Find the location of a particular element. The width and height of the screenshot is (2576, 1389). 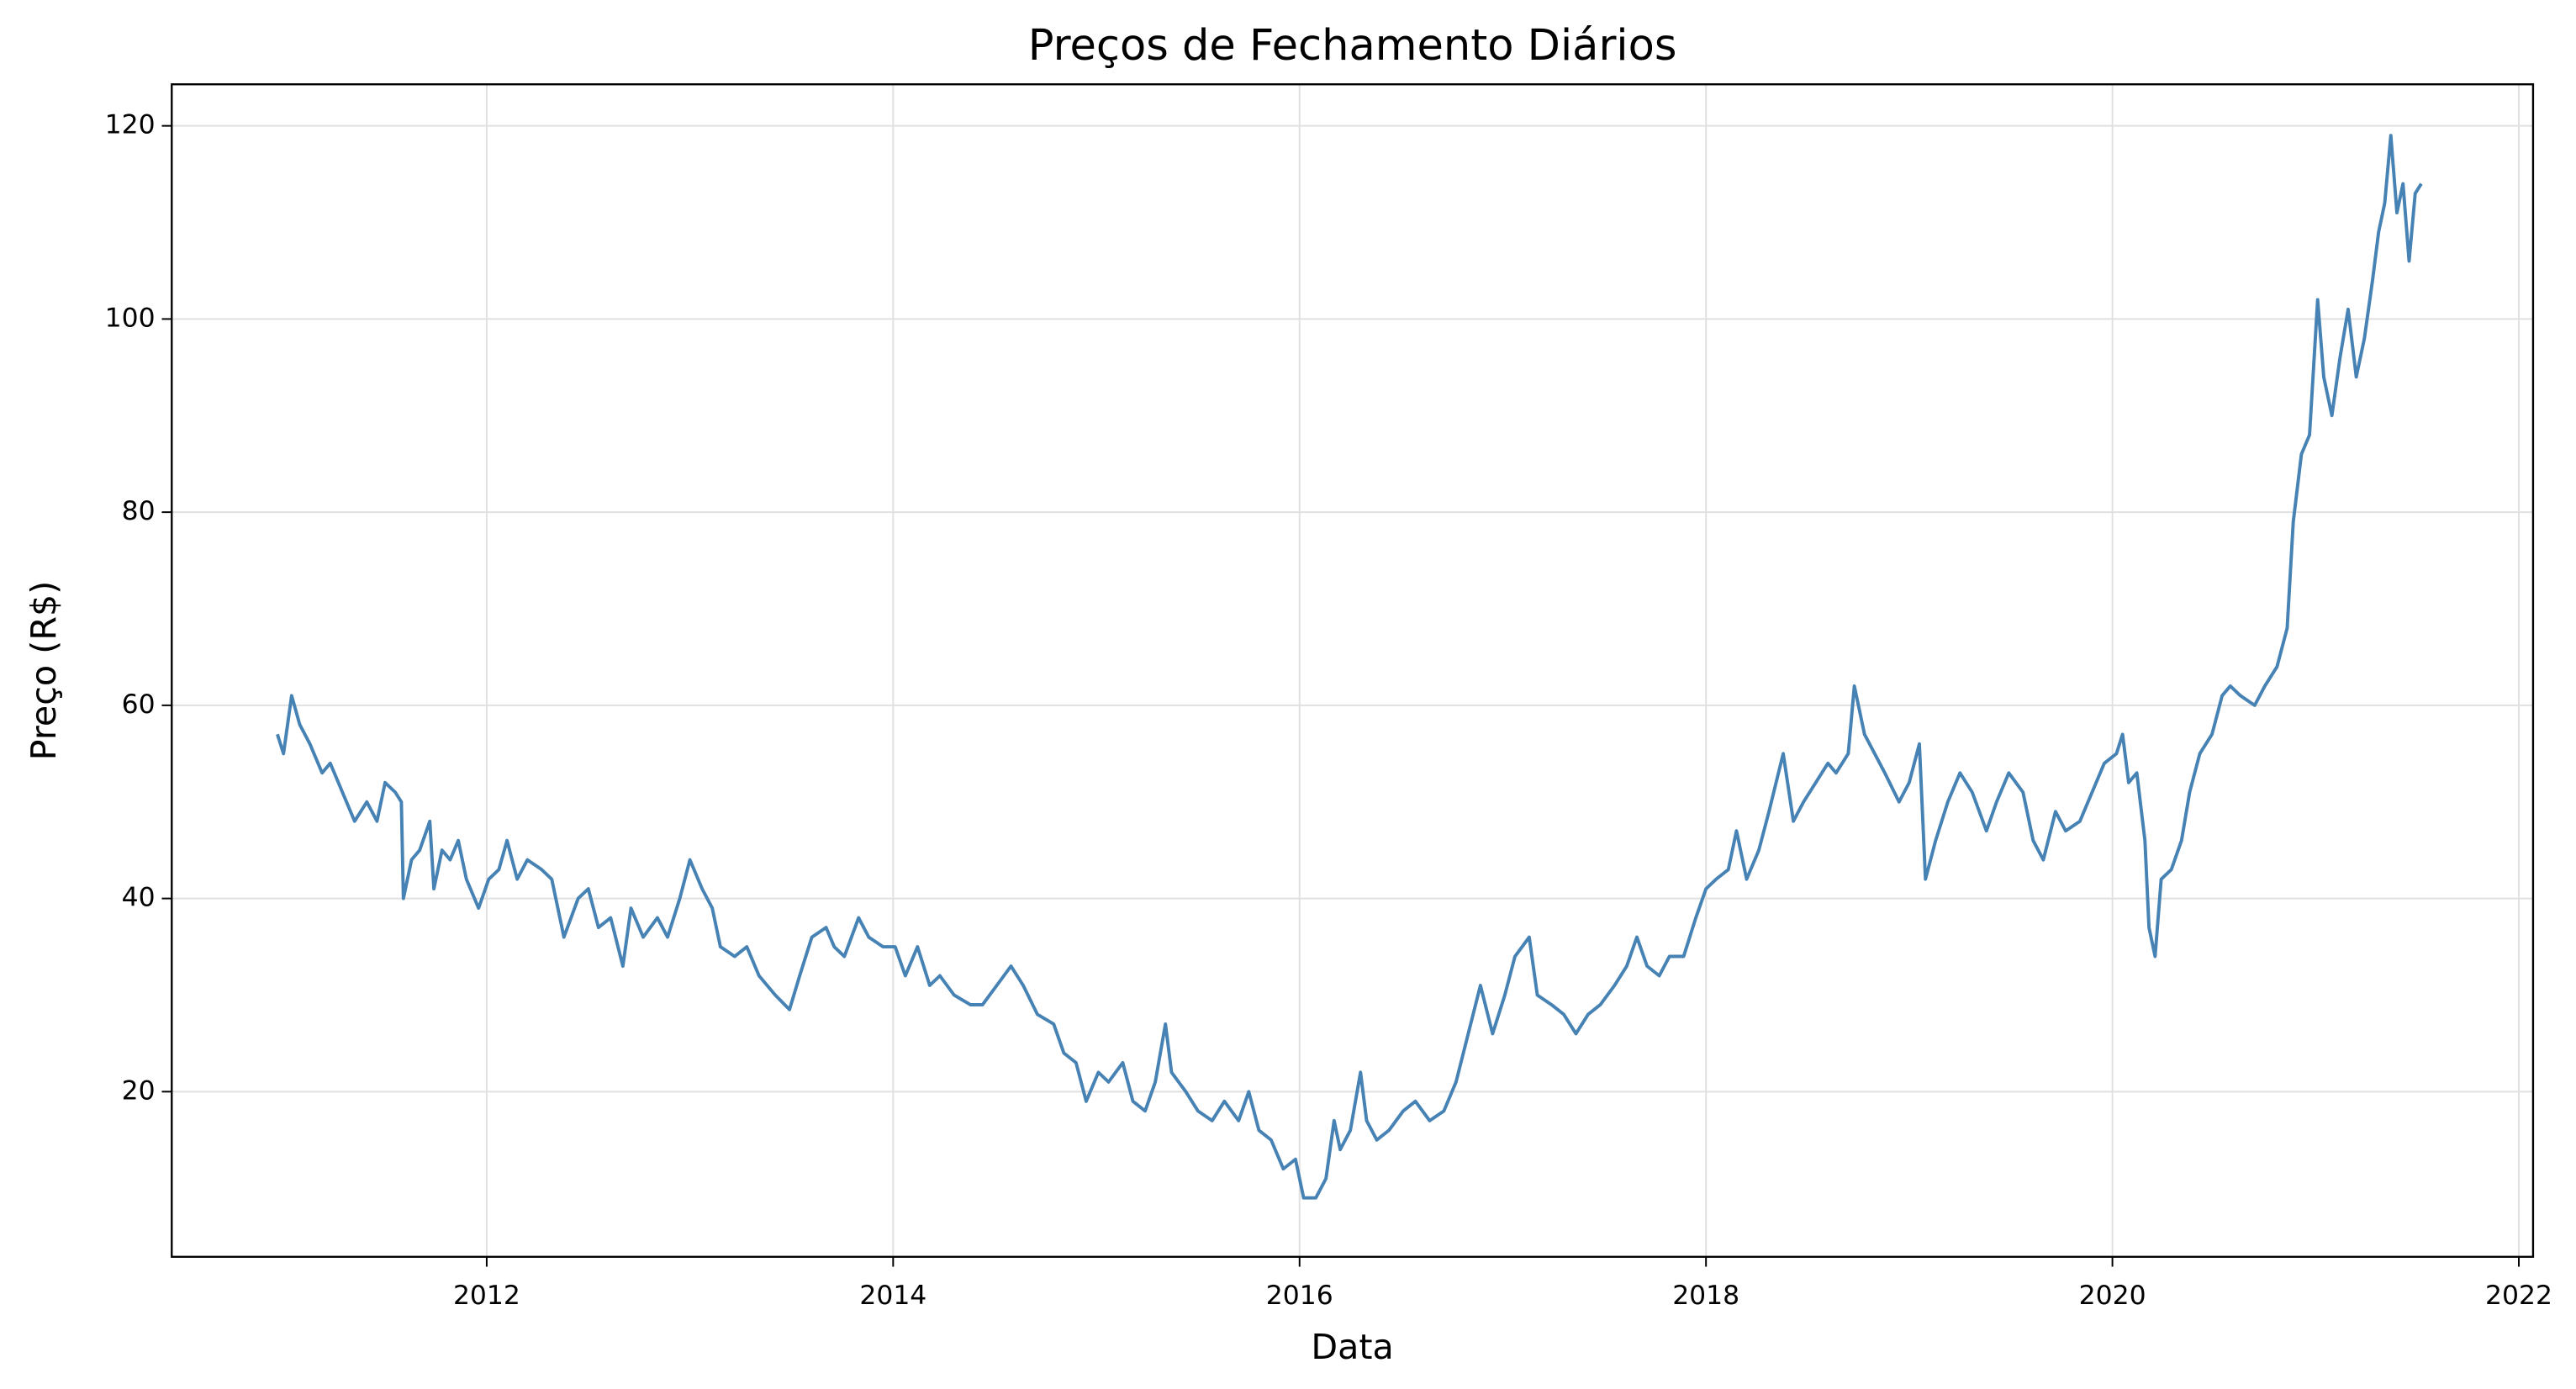

y-tick-label: 80 is located at coordinates (139, 511).